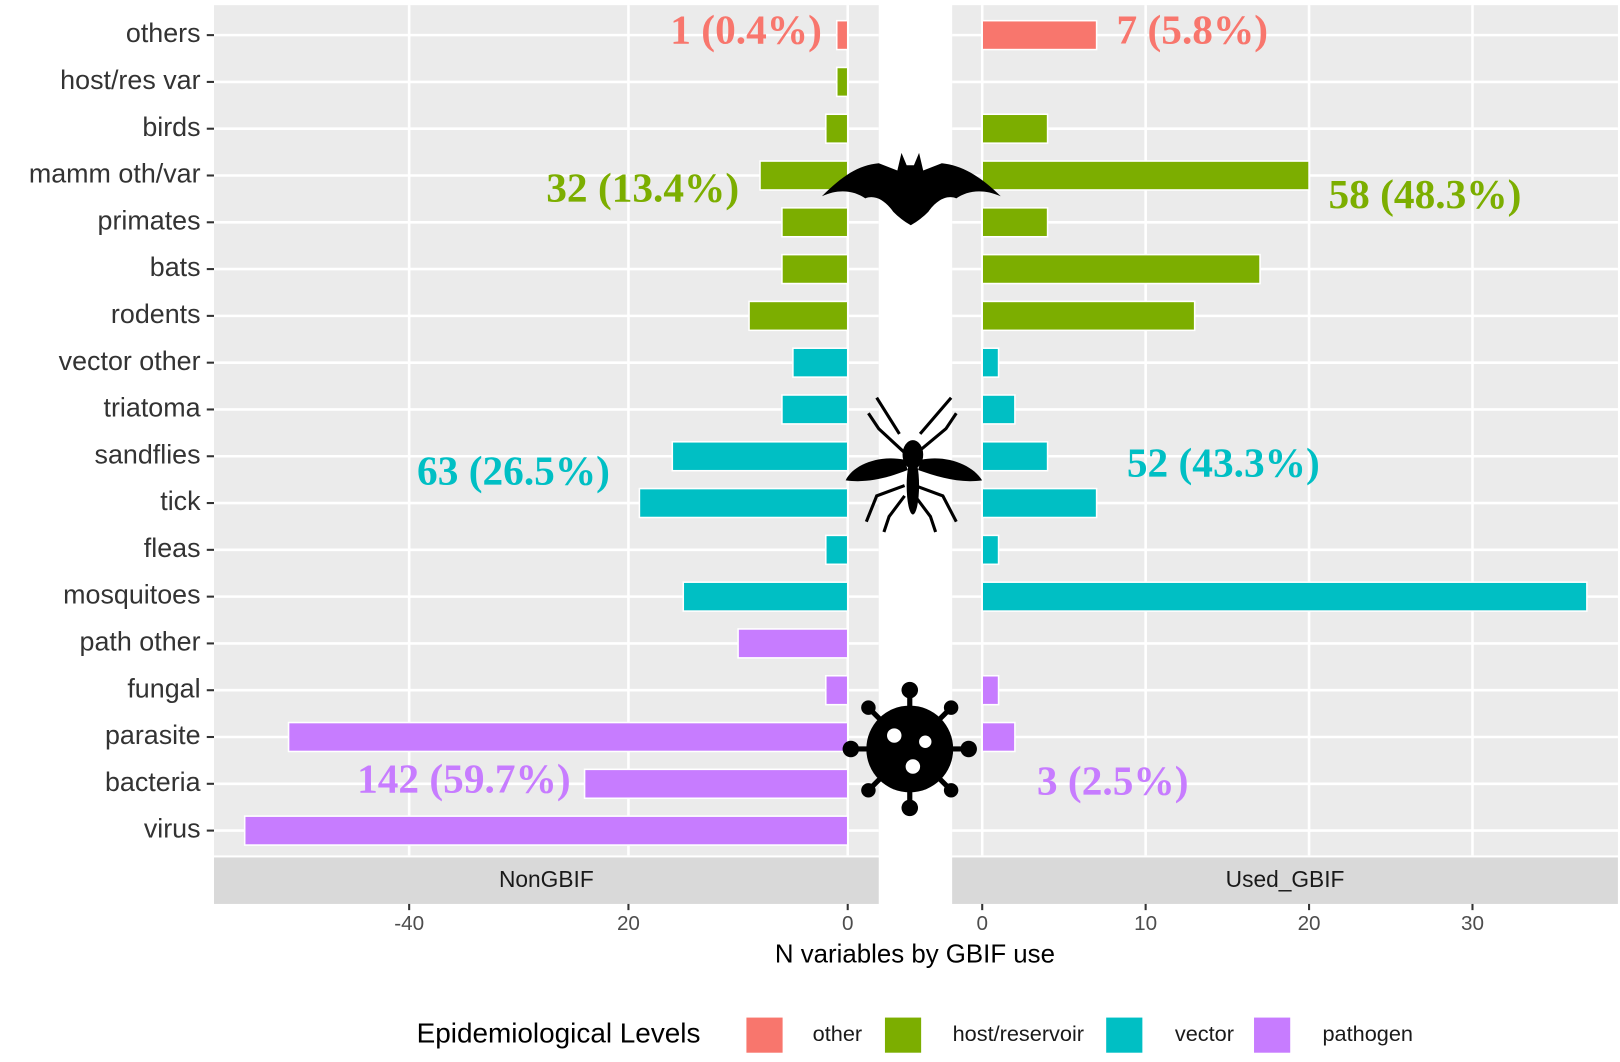 The width and height of the screenshot is (1620, 1062). I want to click on annotation: 63 (26.5%), so click(513, 471).